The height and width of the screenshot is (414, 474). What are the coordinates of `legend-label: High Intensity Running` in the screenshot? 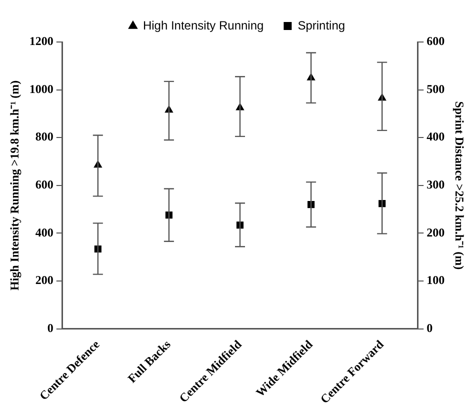 It's located at (203, 25).